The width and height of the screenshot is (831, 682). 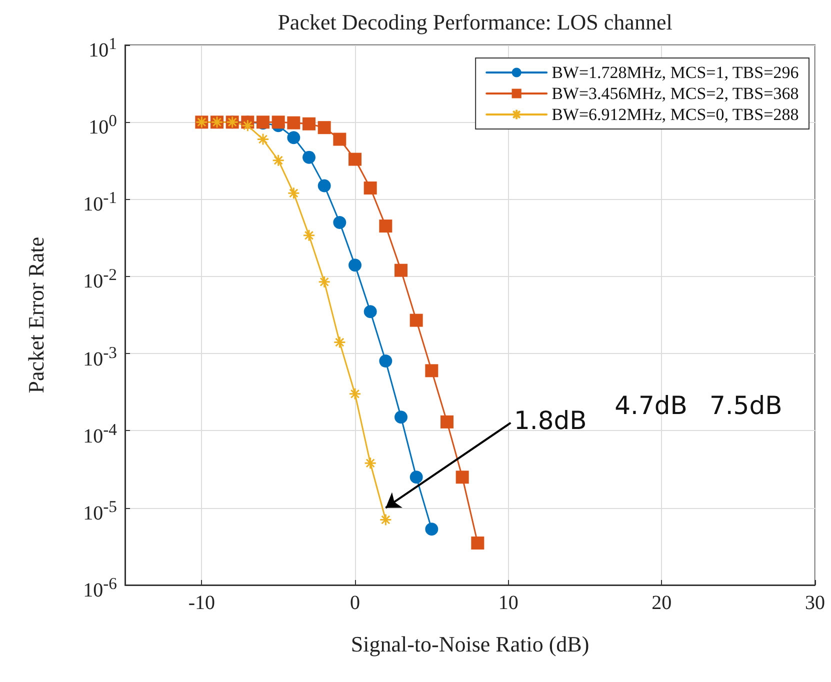 What do you see at coordinates (675, 114) in the screenshot?
I see `legend-label: BW=6.912MHz, MCS=0, TBS=288` at bounding box center [675, 114].